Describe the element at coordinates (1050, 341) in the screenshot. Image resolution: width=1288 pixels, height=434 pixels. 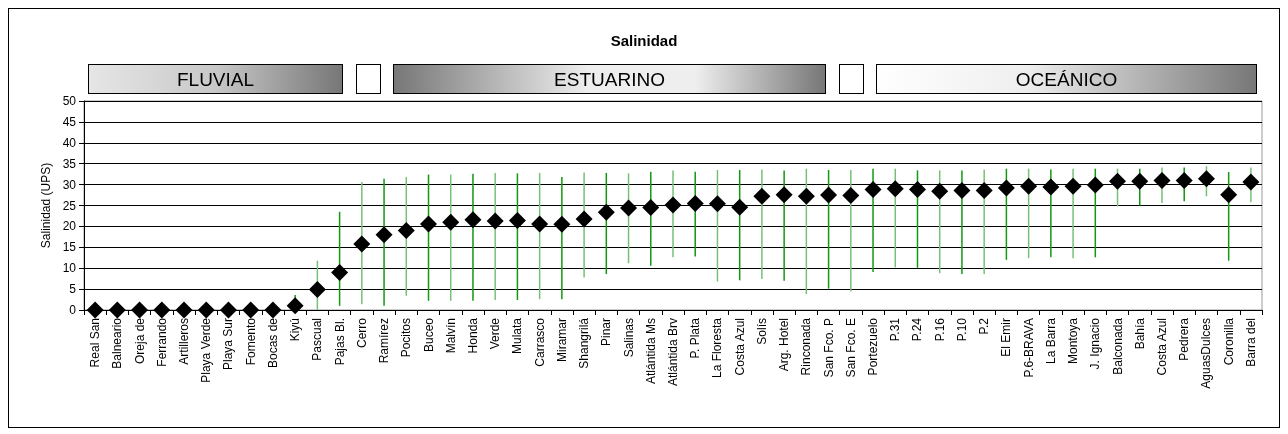
I see `x-tick-label: La Barra` at that location.